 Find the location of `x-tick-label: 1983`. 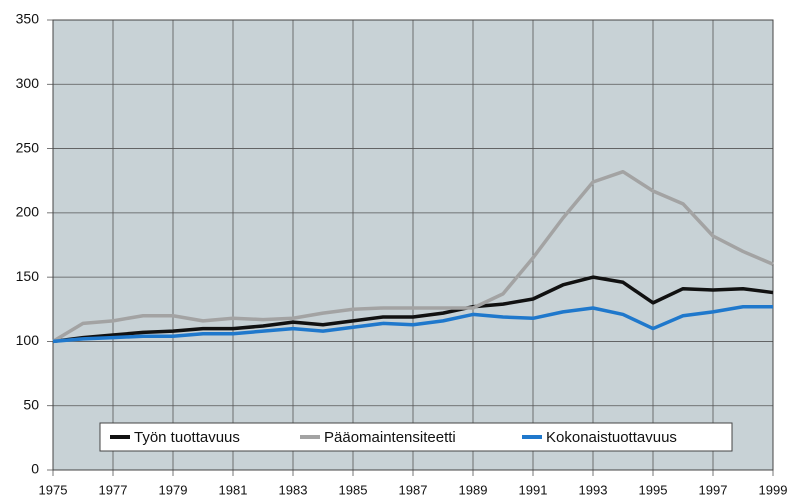

x-tick-label: 1983 is located at coordinates (293, 489).